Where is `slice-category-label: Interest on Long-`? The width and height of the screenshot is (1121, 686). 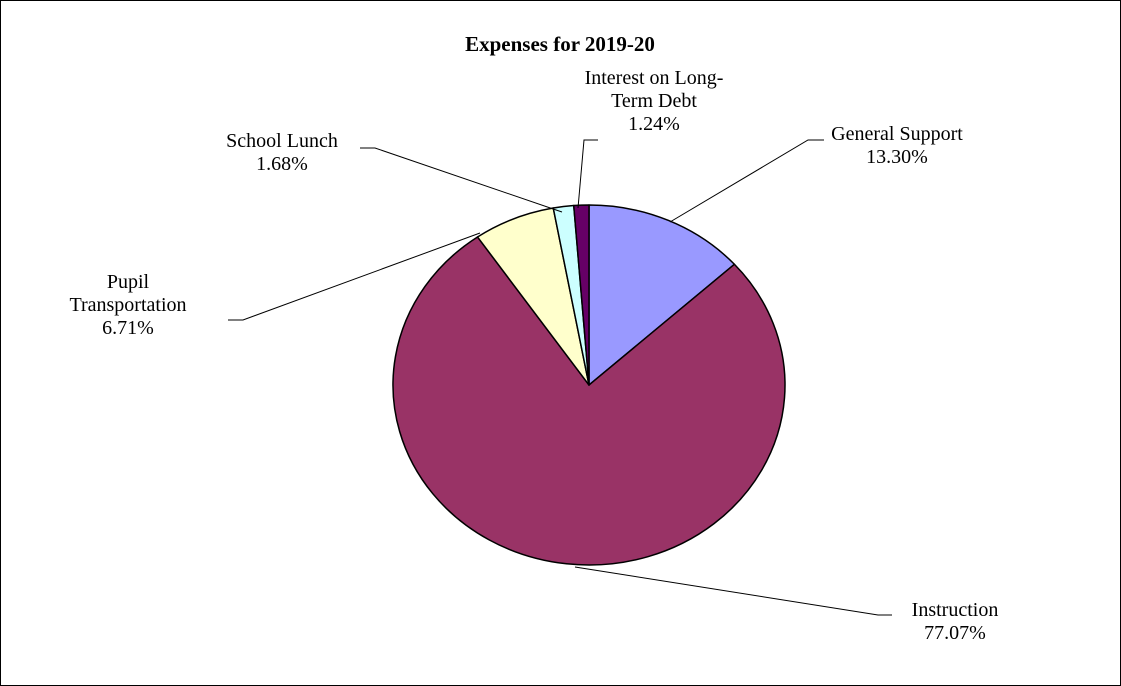 slice-category-label: Interest on Long- is located at coordinates (654, 78).